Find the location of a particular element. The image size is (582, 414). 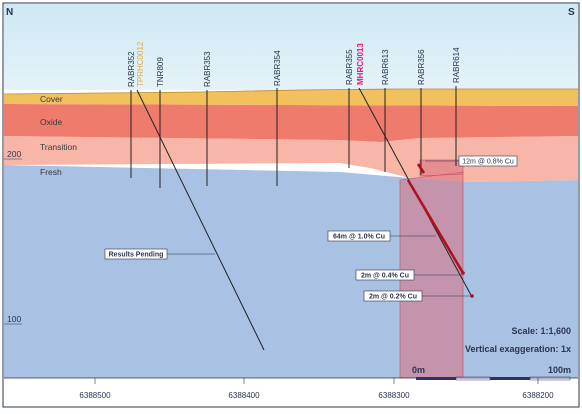

label-rabr614: RABR614 is located at coordinates (456, 65).